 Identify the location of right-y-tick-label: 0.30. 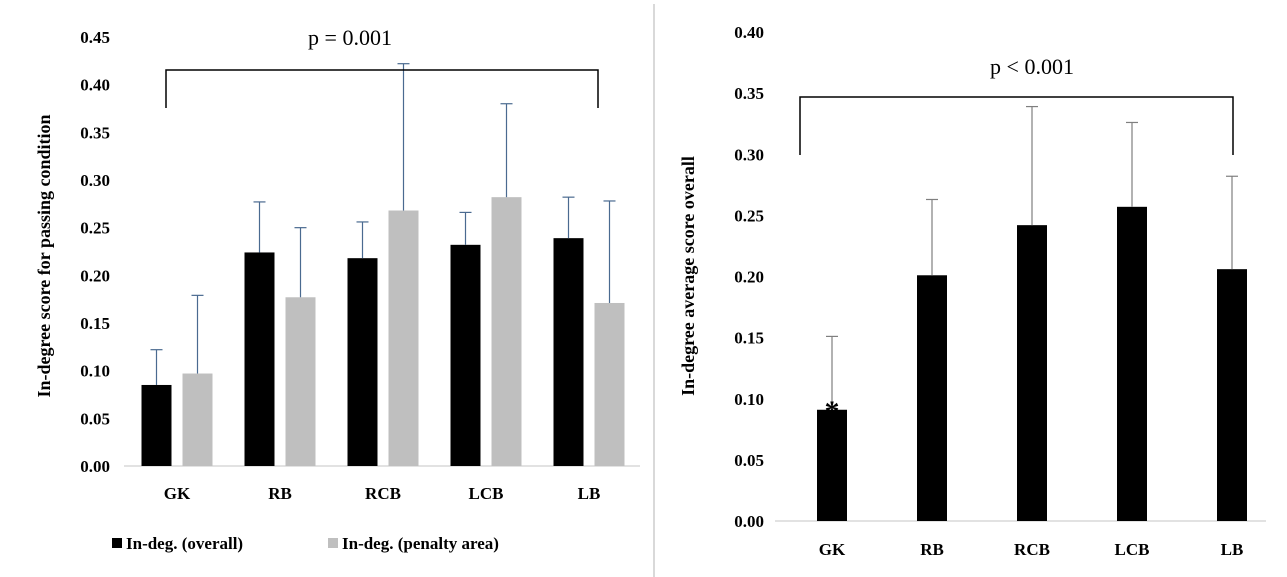
(749, 154).